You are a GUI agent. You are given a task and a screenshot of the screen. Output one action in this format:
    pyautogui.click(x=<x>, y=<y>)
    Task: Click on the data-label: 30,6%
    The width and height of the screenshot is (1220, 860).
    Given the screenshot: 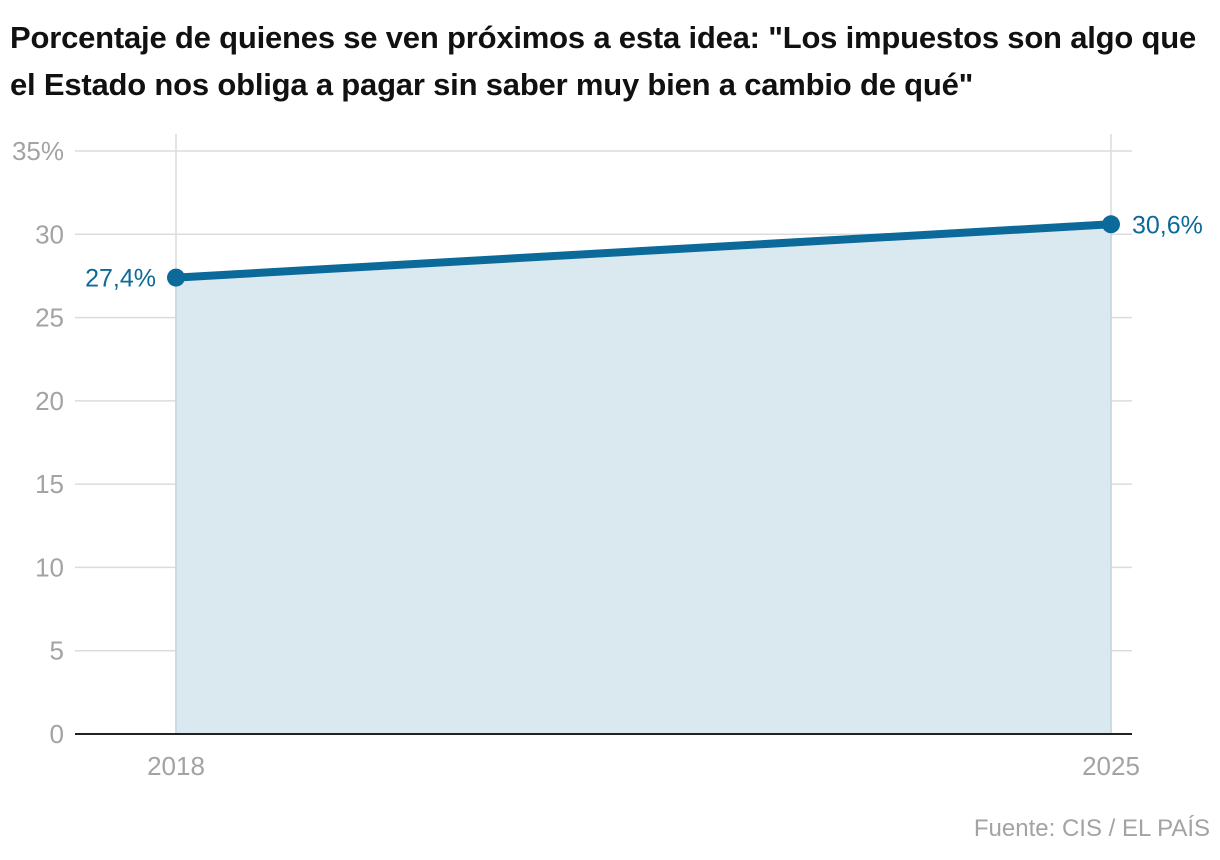 What is the action you would take?
    pyautogui.click(x=1167, y=225)
    